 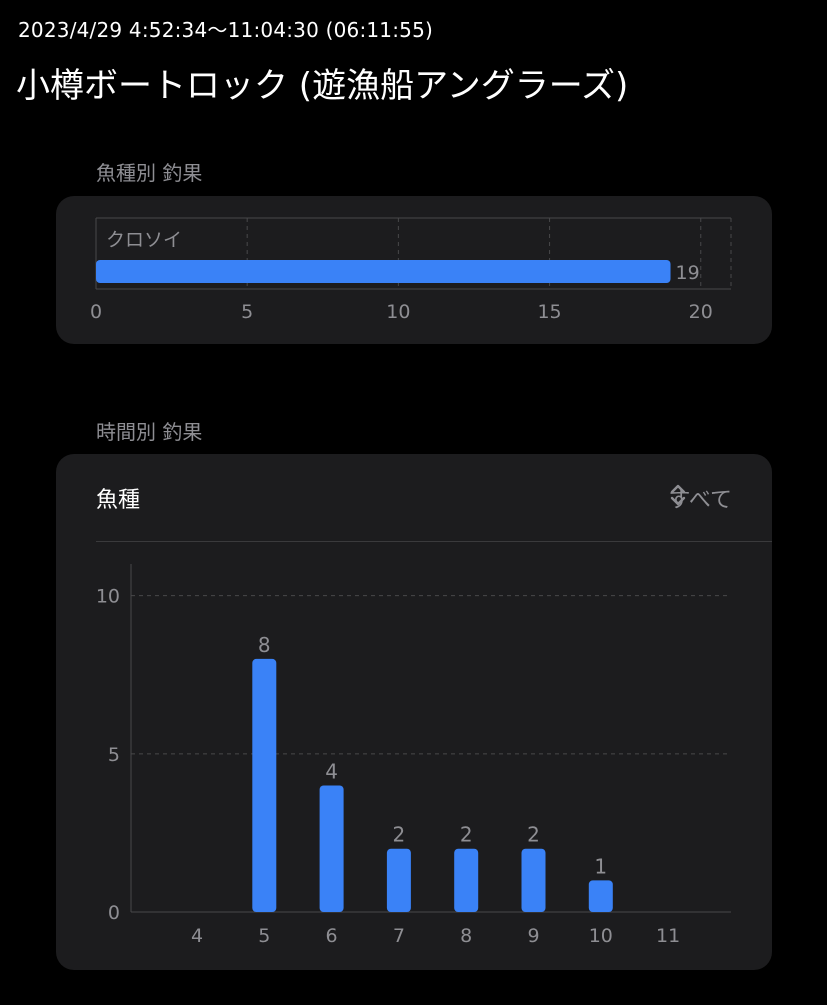 I want to click on hourly-y-tick-label: 0, so click(x=114, y=913).